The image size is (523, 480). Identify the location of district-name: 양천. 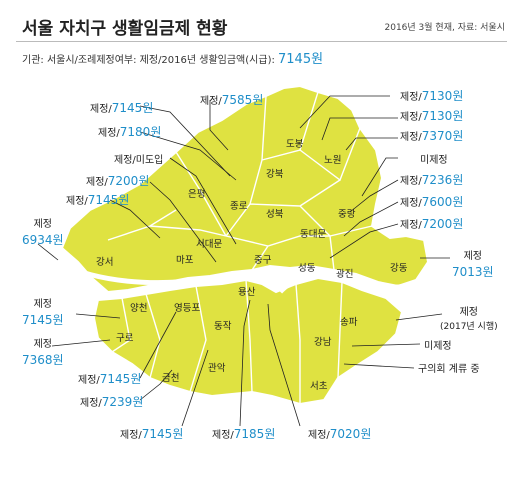
(139, 308).